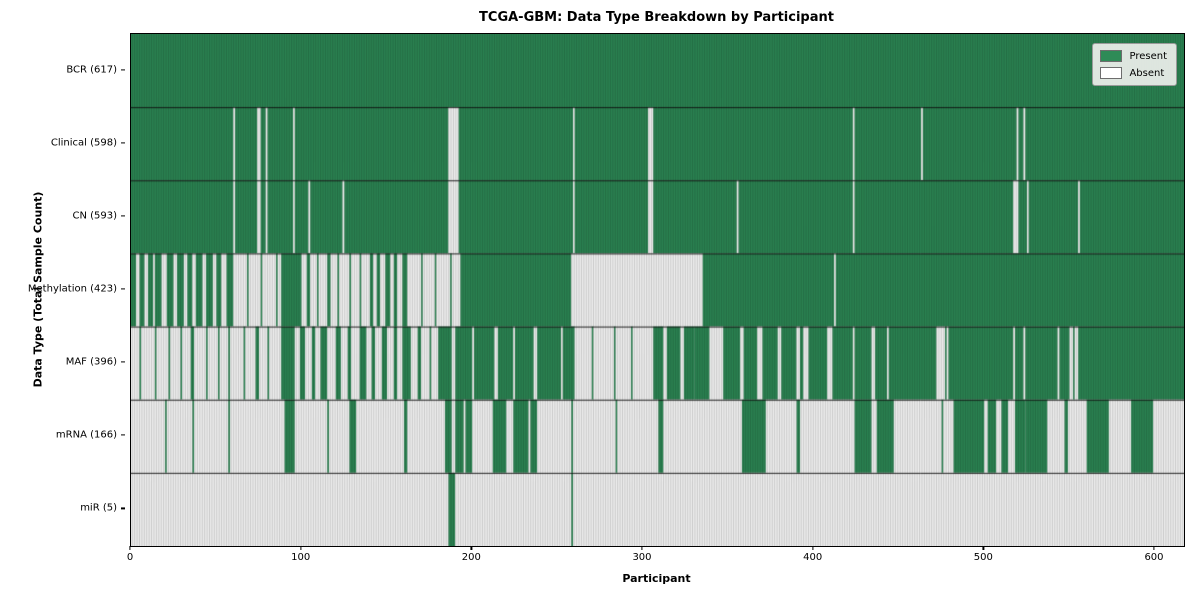 Image resolution: width=1200 pixels, height=600 pixels. I want to click on y-tick-label-miR: miR (5), so click(98, 508).